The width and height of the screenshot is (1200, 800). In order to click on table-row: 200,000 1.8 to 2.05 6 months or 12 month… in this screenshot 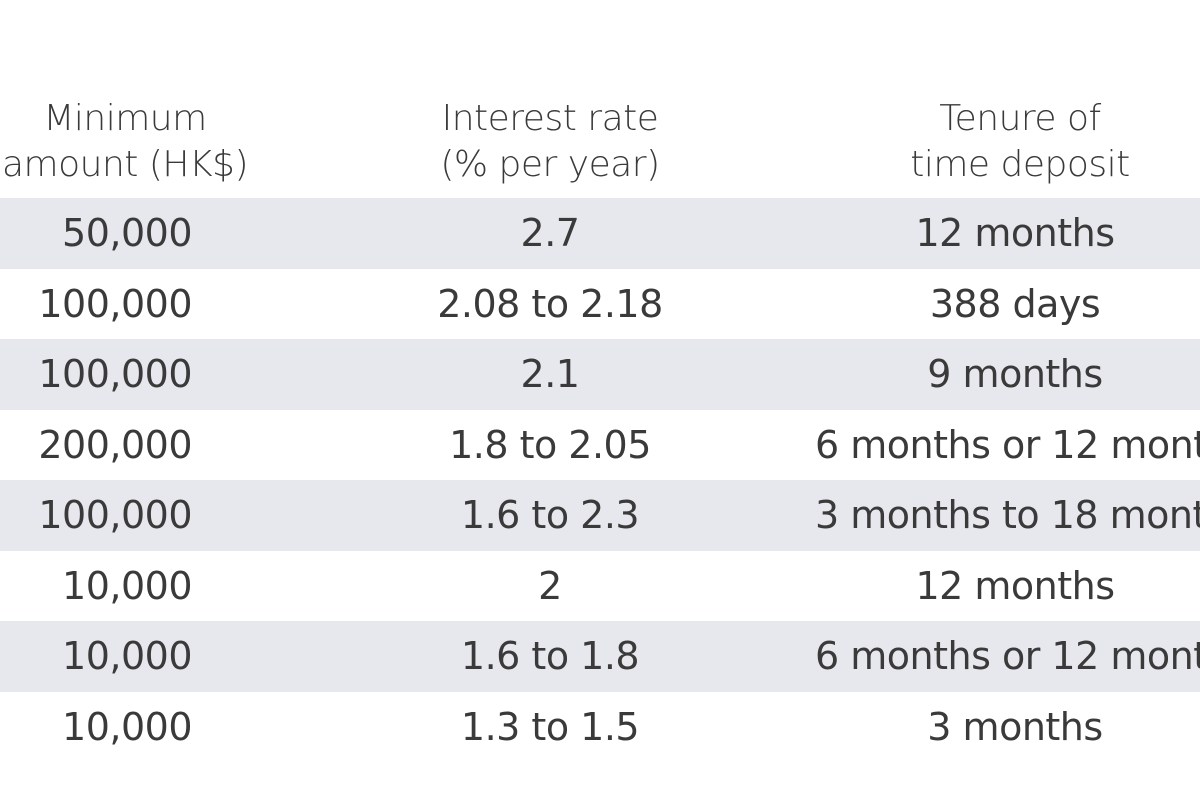, I will do `click(600, 445)`.